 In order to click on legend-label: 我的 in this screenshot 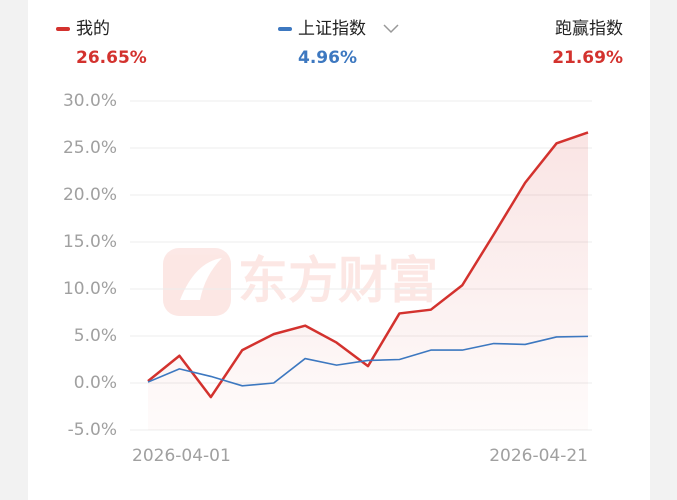, I will do `click(93, 29)`.